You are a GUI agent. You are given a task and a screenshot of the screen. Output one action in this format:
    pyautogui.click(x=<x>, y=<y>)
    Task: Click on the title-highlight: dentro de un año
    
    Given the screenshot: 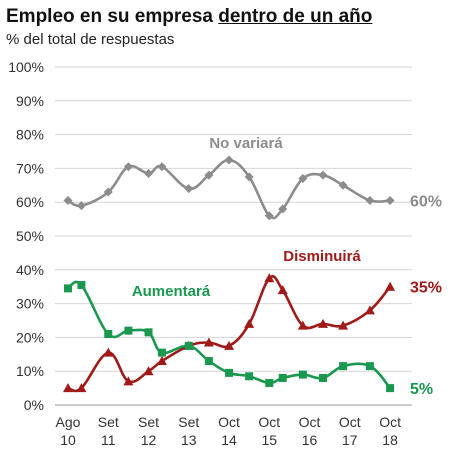 What is the action you would take?
    pyautogui.click(x=295, y=16)
    